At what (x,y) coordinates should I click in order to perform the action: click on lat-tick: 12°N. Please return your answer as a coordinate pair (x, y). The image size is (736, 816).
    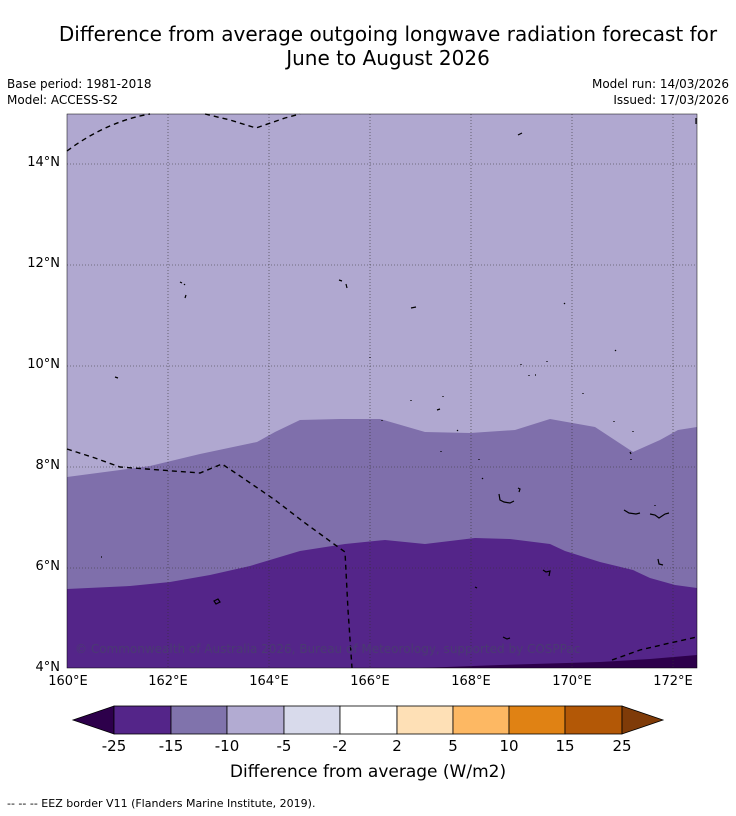
    Looking at the image, I should click on (43, 263).